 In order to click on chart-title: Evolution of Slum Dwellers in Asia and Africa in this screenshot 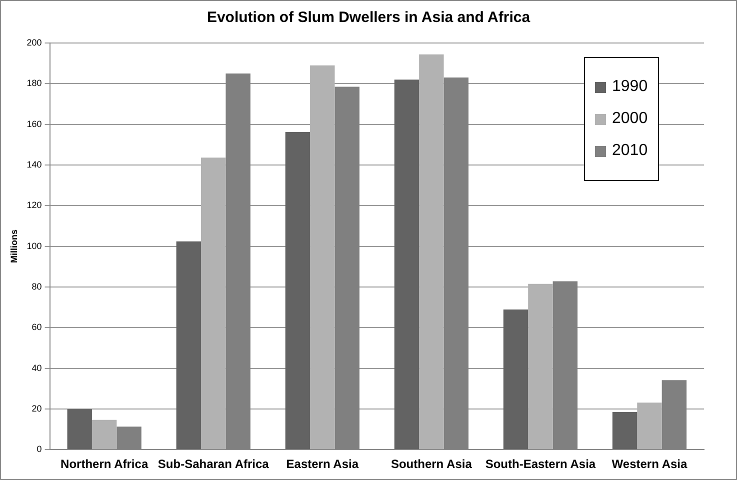, I will do `click(369, 17)`.